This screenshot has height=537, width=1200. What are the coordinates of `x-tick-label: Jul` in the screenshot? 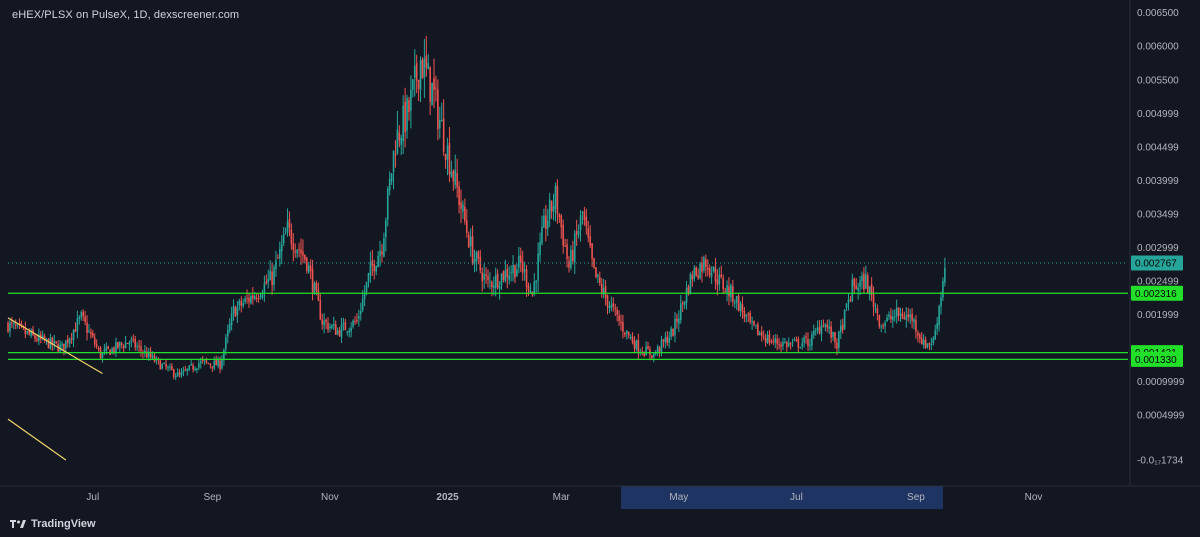 It's located at (92, 497).